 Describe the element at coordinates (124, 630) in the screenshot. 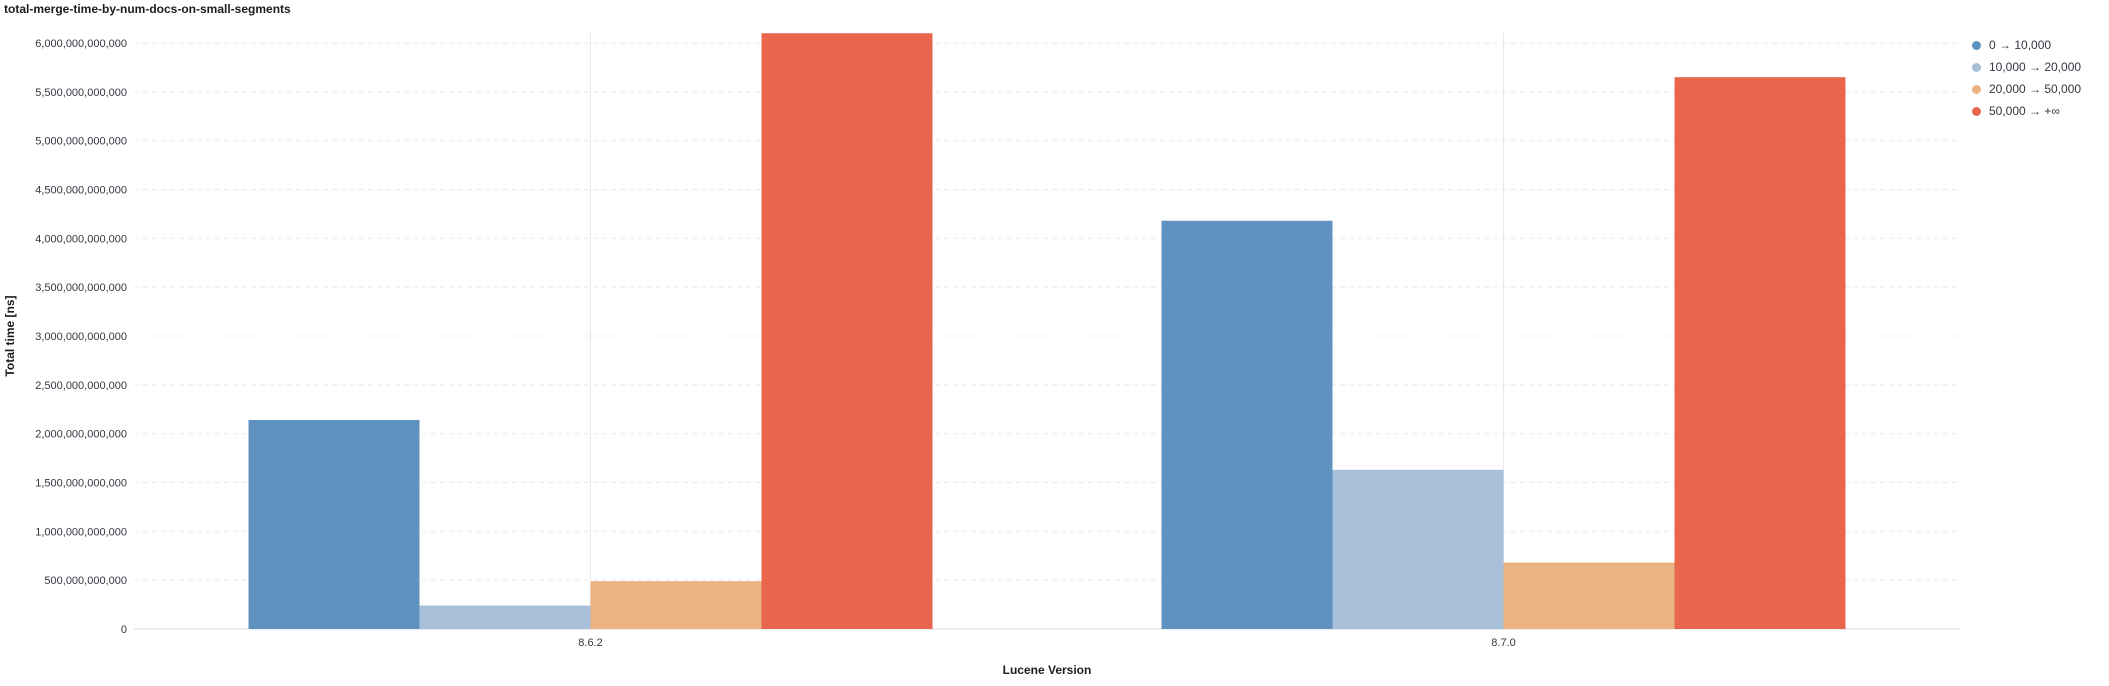

I see `y-tick-label: 0` at that location.